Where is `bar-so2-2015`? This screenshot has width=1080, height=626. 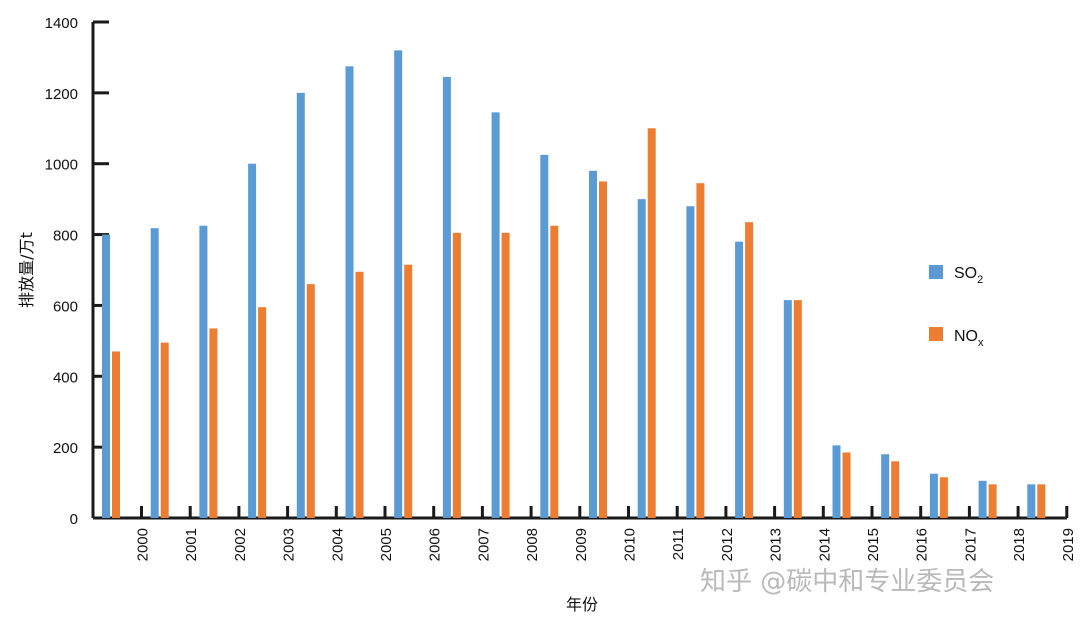
bar-so2-2015 is located at coordinates (836, 481).